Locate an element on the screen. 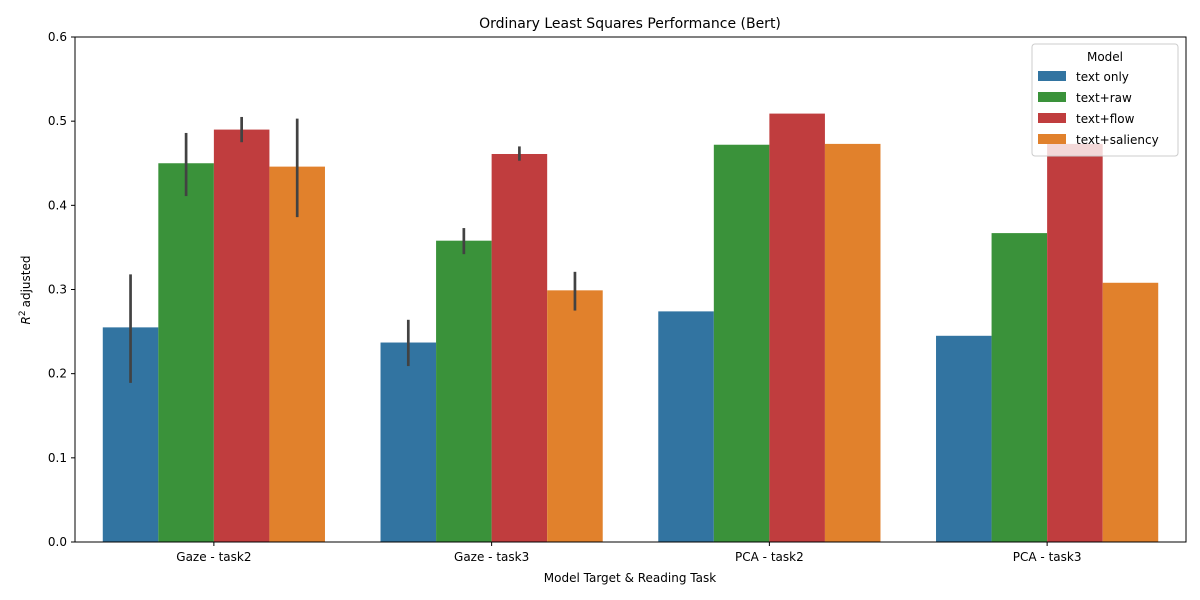  y-axis-label-symbol: R is located at coordinates (26, 320).